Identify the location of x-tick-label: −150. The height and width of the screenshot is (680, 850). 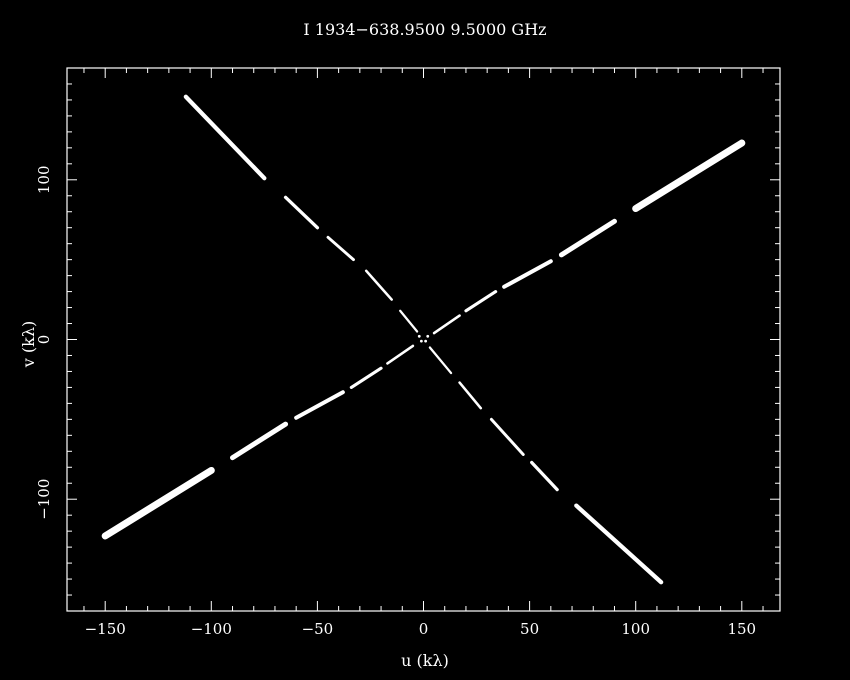
(105, 629).